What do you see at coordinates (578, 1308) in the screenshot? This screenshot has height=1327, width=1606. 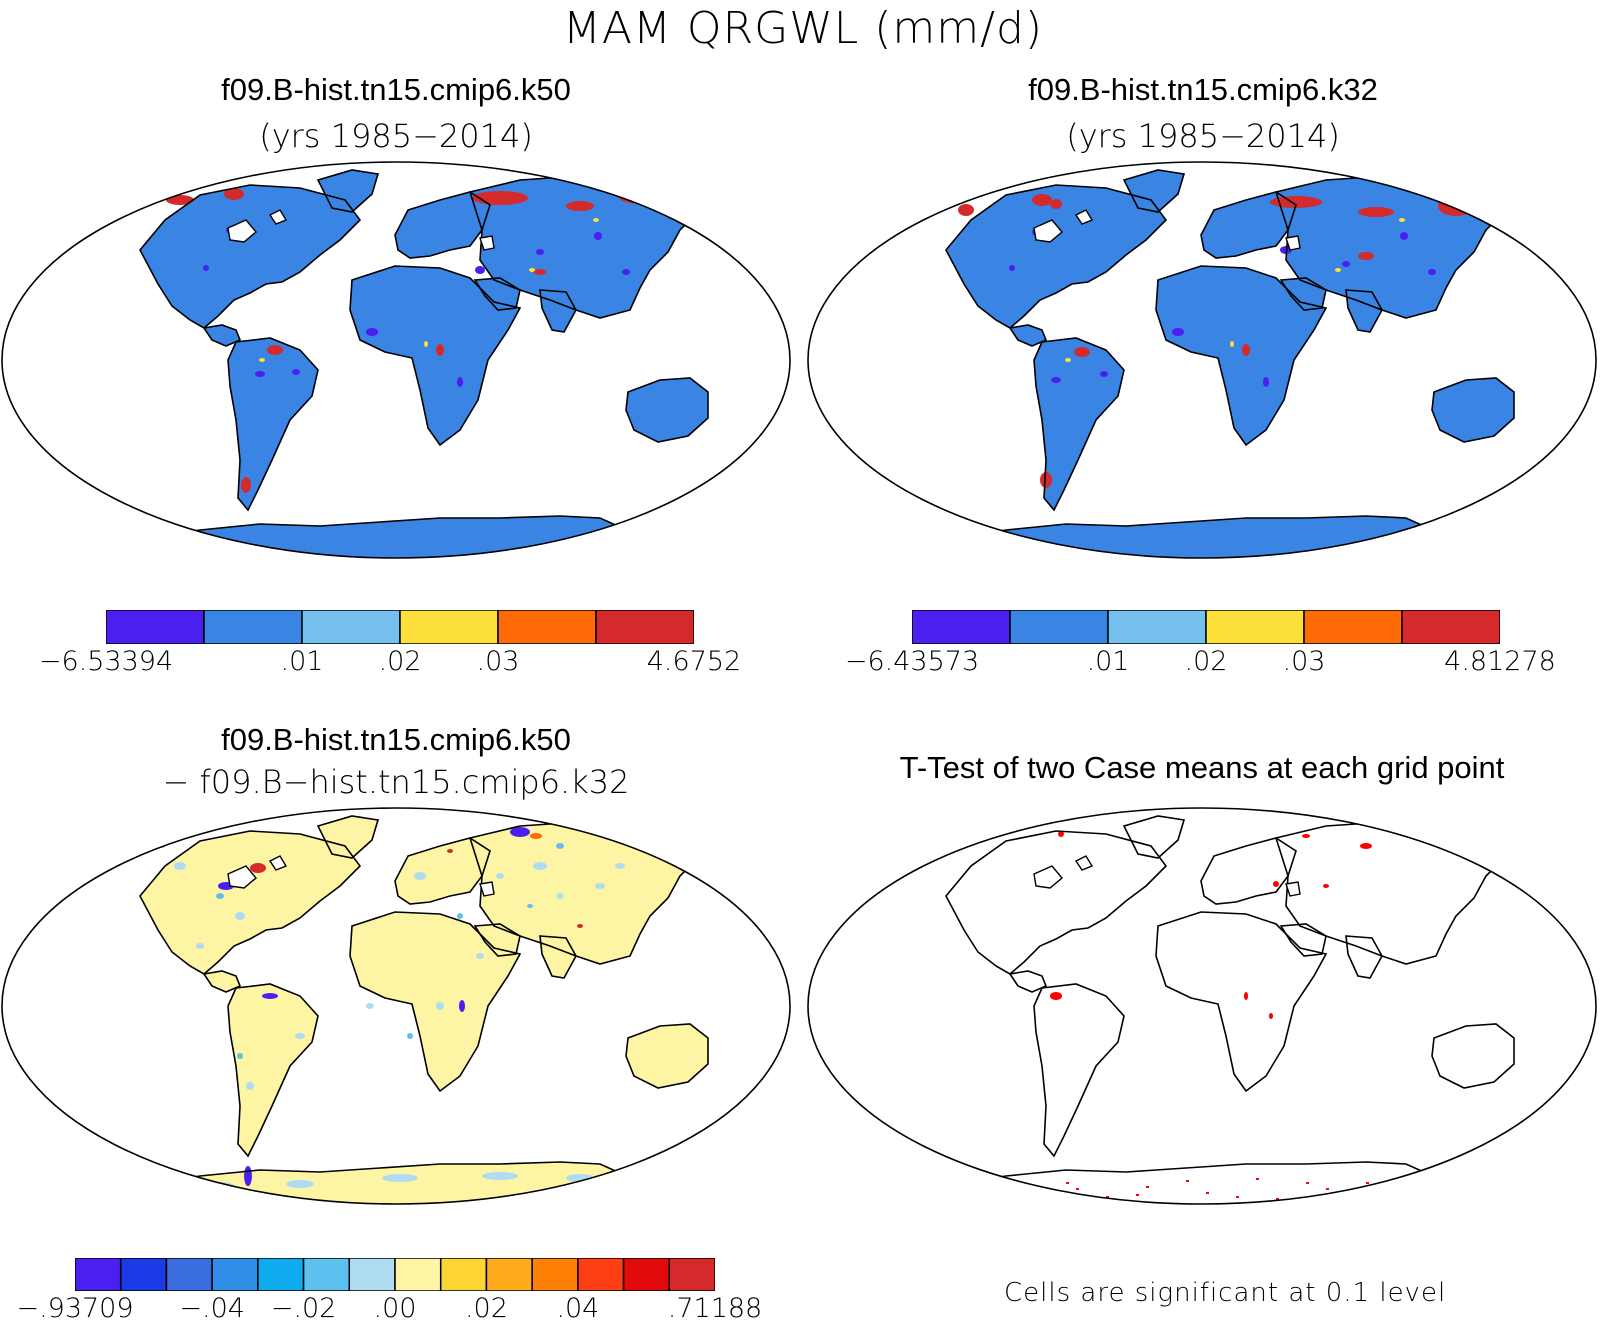 I see `colorbar-label: .04` at bounding box center [578, 1308].